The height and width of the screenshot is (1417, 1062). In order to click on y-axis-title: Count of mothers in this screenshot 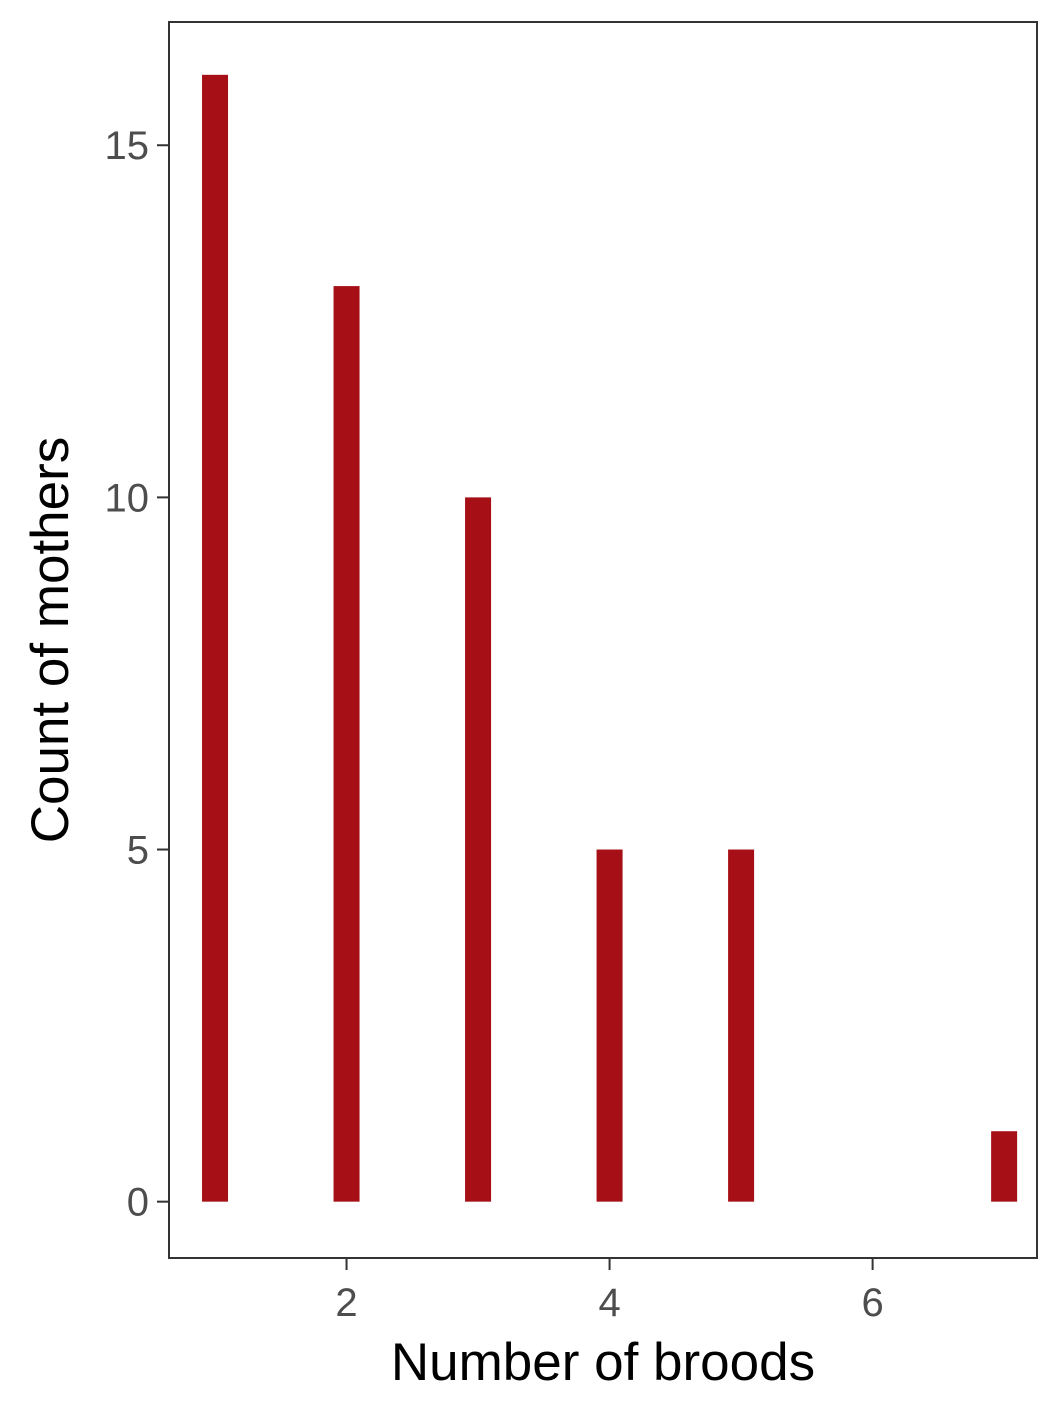, I will do `click(50, 640)`.